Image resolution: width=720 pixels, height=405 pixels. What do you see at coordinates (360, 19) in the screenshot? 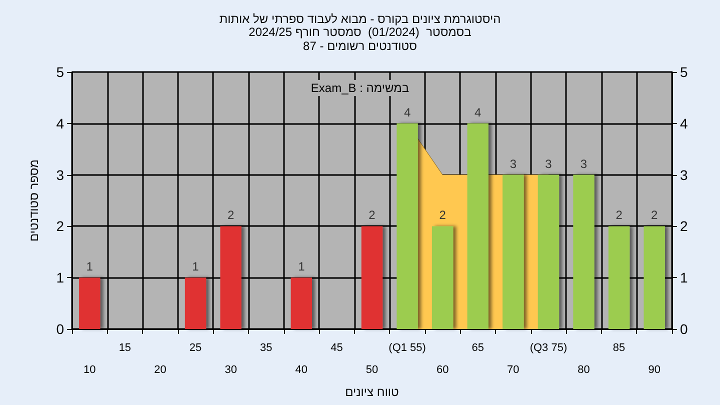
I see `chart-title: היסטוגרמת ציונים בקורס - מבוא לעבוד ספרתי של אותות` at bounding box center [360, 19].